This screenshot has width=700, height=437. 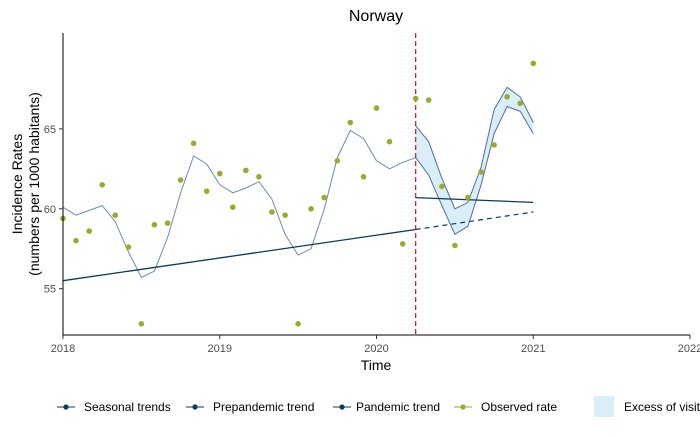 I want to click on legend-key-observed-dot, so click(x=463, y=407).